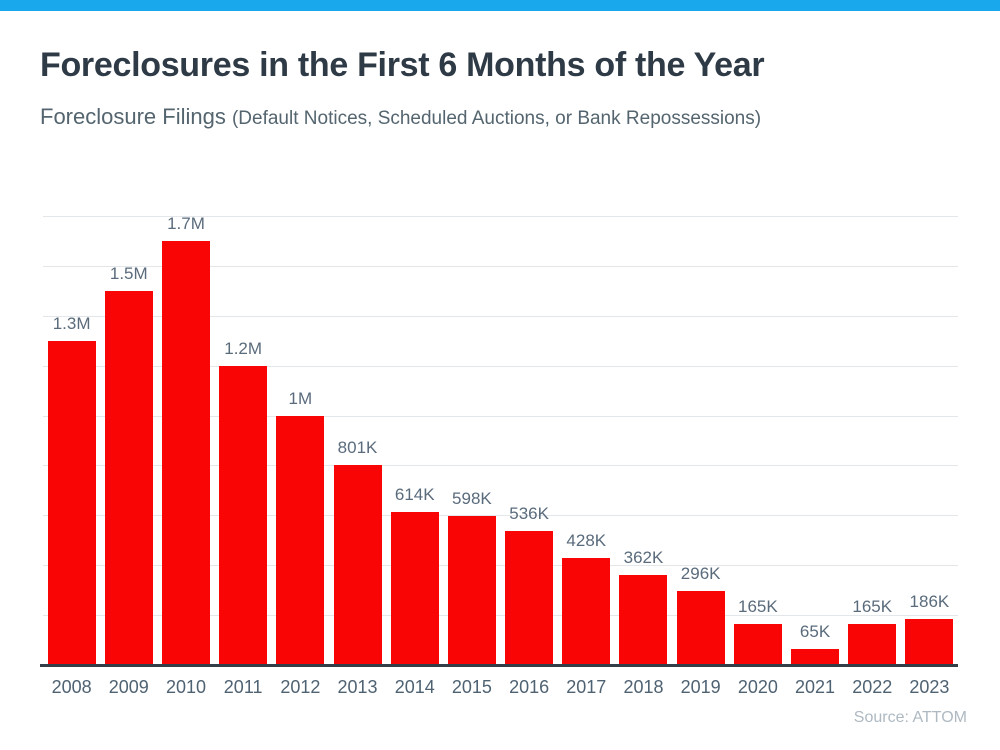  What do you see at coordinates (929, 440) in the screenshot?
I see `bar-slot: 186K` at bounding box center [929, 440].